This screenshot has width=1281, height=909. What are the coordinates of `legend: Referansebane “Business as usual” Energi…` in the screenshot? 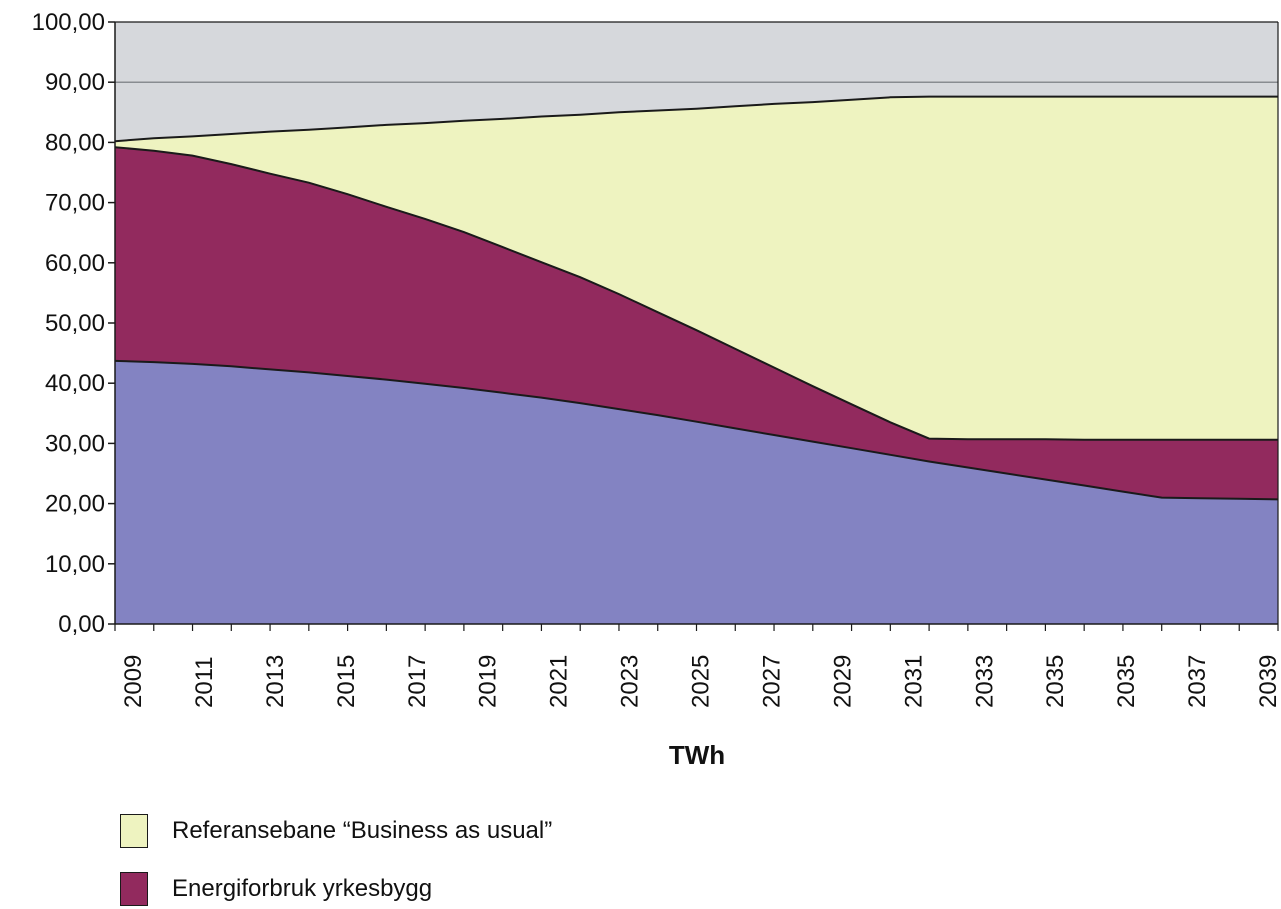 It's located at (336, 860).